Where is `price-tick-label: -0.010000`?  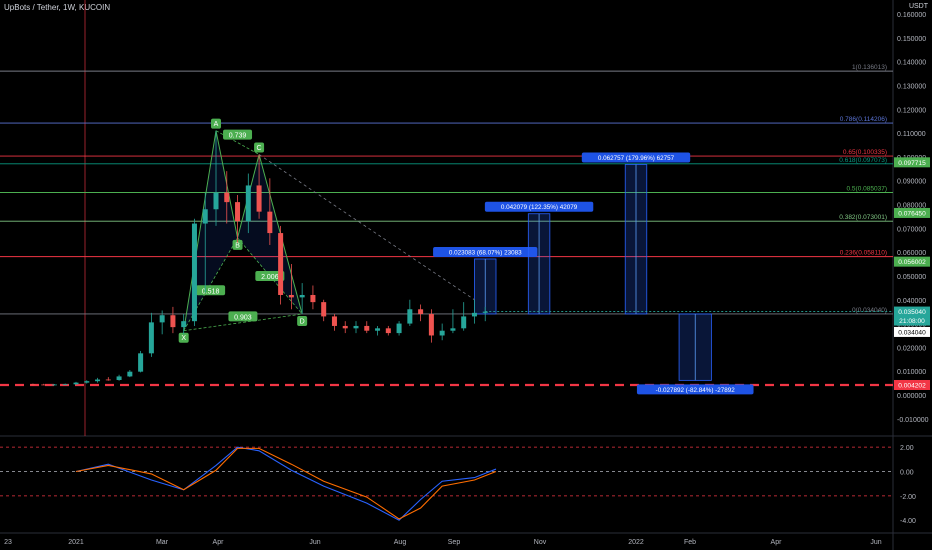 price-tick-label: -0.010000 is located at coordinates (913, 420).